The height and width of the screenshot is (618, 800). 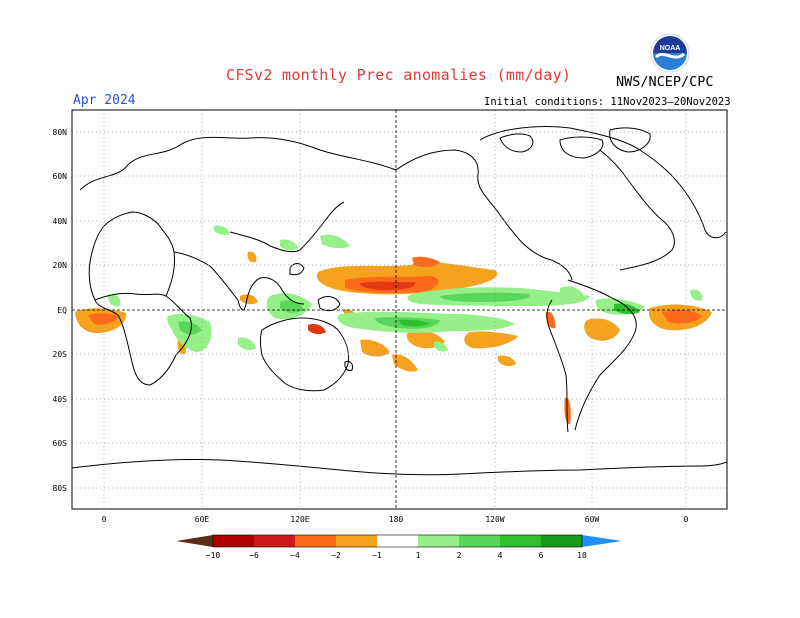 I want to click on lon-labels: 0 60E 120E 180 120W 60W 0, so click(x=395, y=519).